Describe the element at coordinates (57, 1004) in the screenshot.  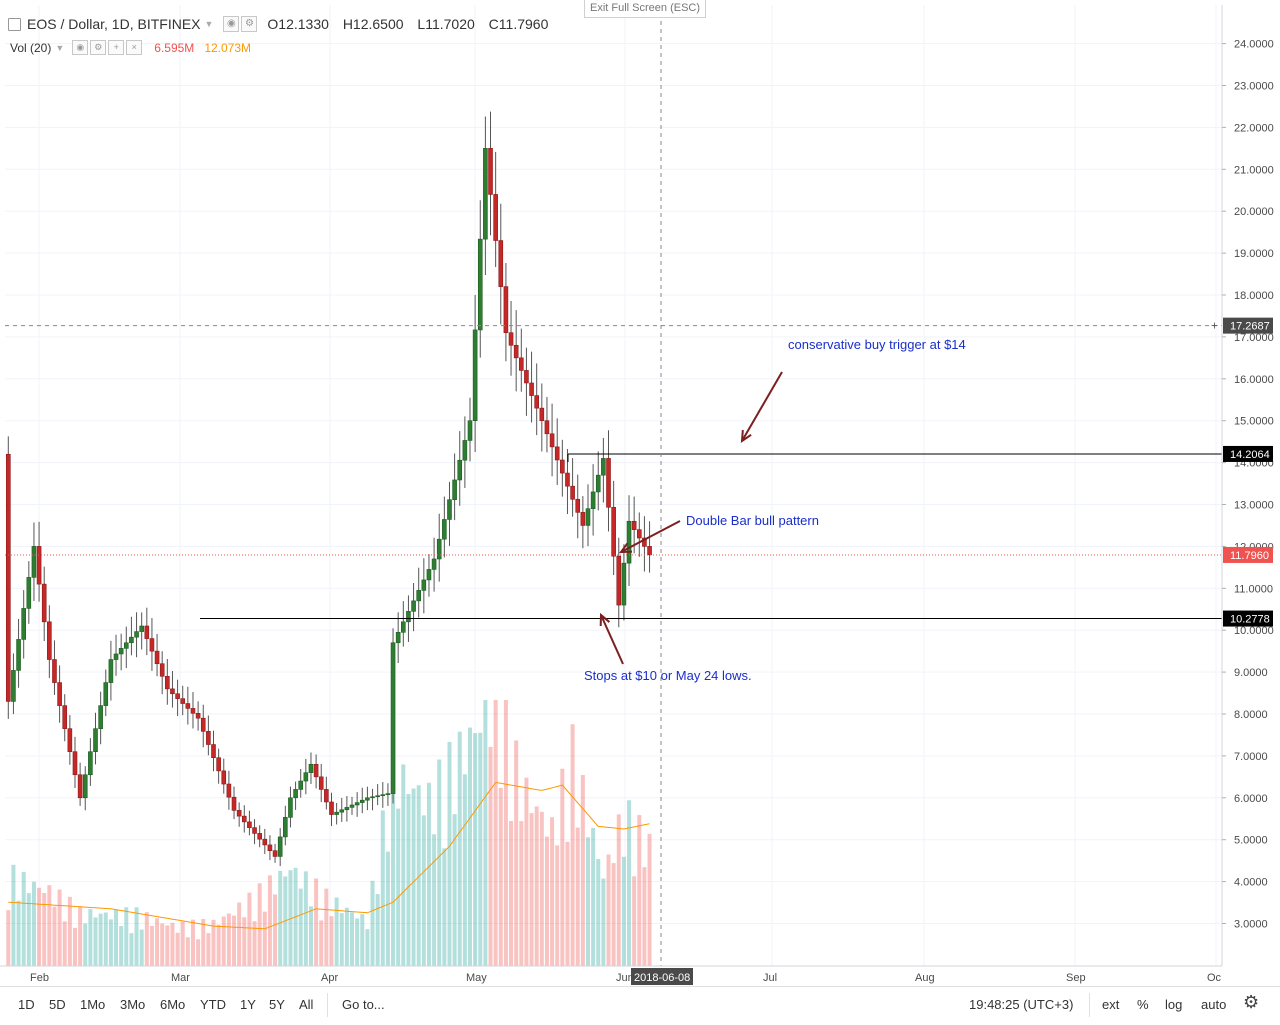
I see `range-5d-button: 5D` at that location.